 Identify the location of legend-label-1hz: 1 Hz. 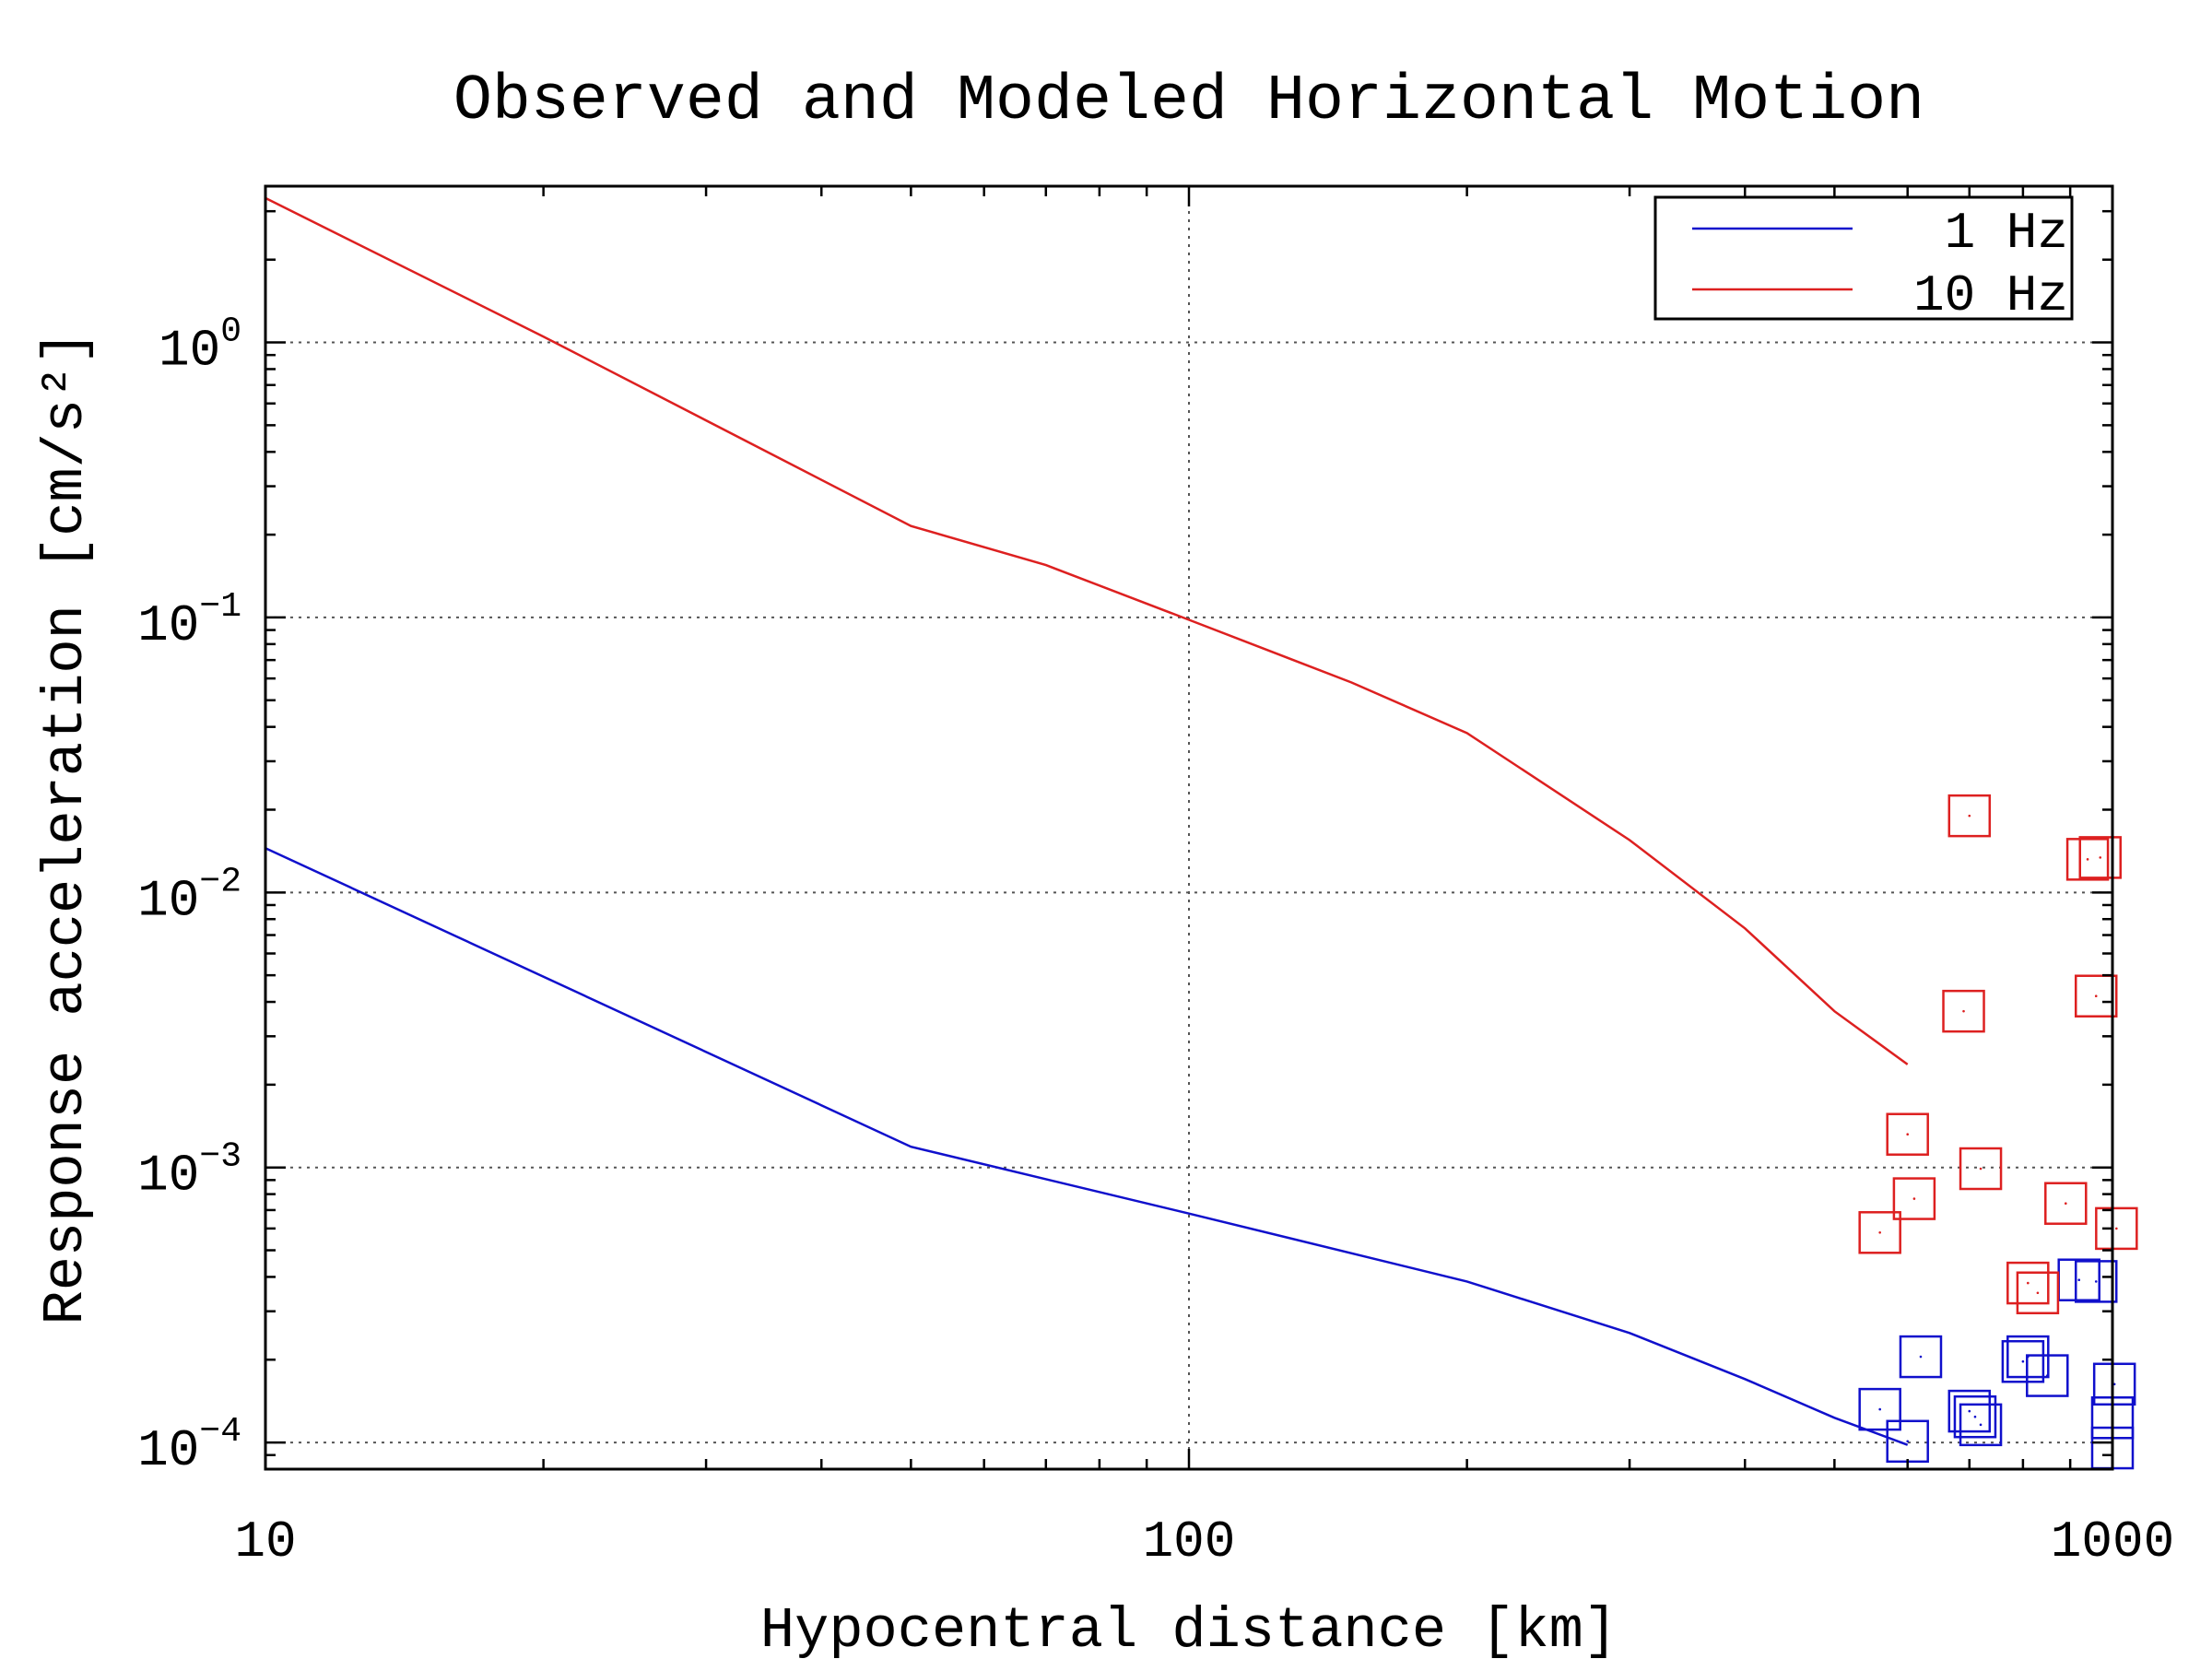
(2006, 233).